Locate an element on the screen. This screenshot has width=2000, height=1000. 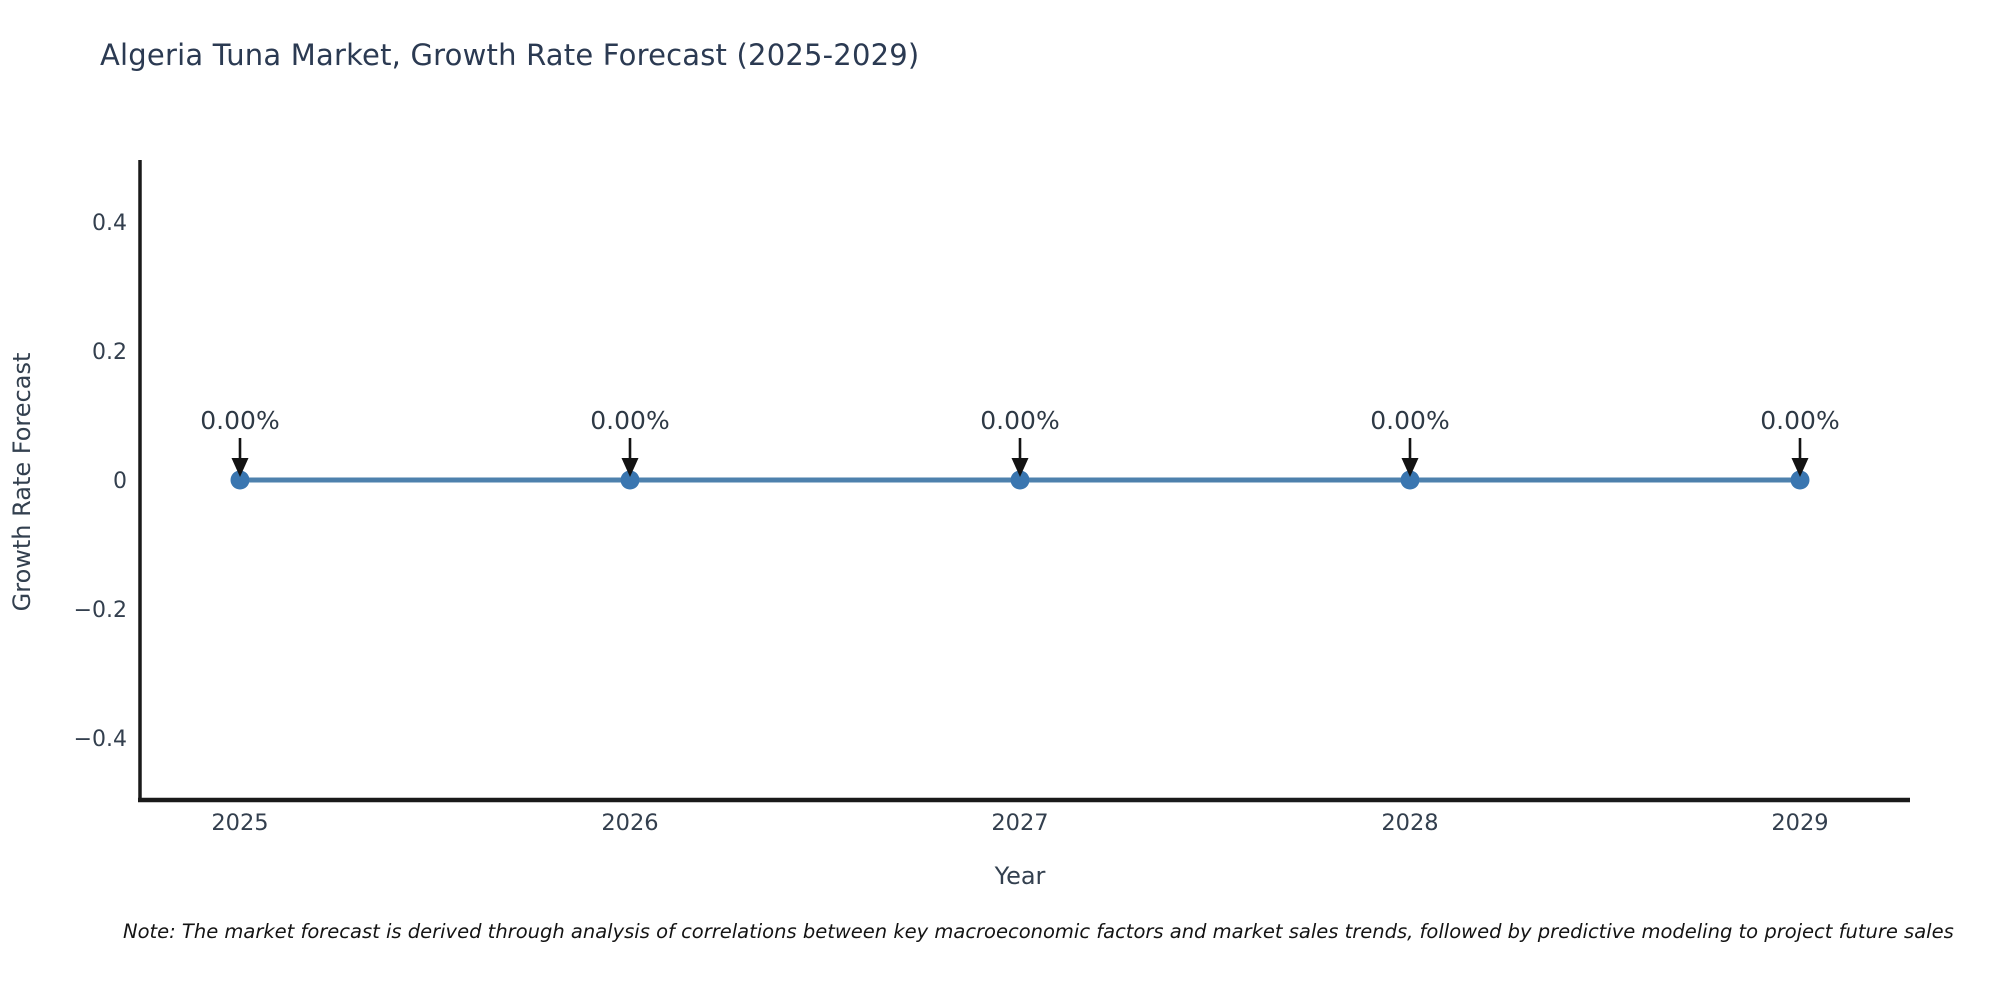
x-tick-label: 2027 is located at coordinates (1019, 823).